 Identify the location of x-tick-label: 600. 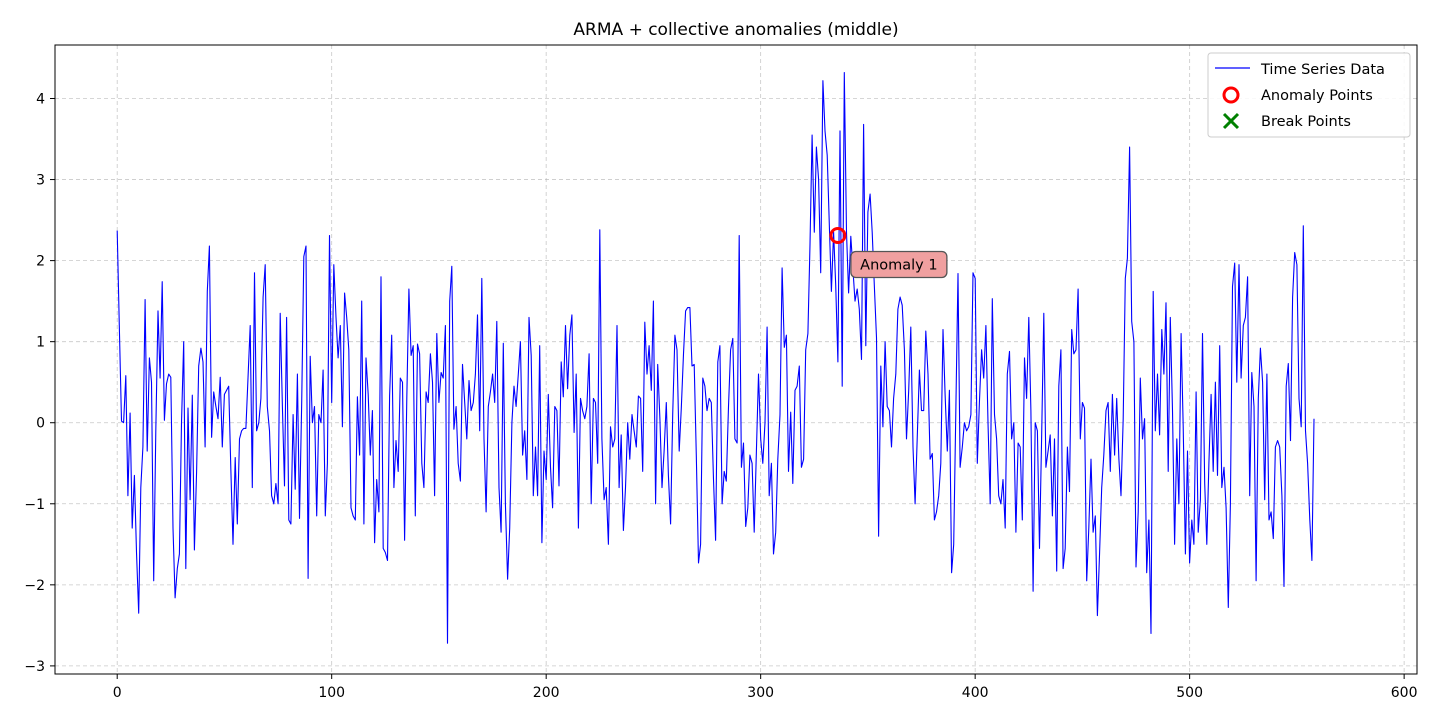
(1404, 693).